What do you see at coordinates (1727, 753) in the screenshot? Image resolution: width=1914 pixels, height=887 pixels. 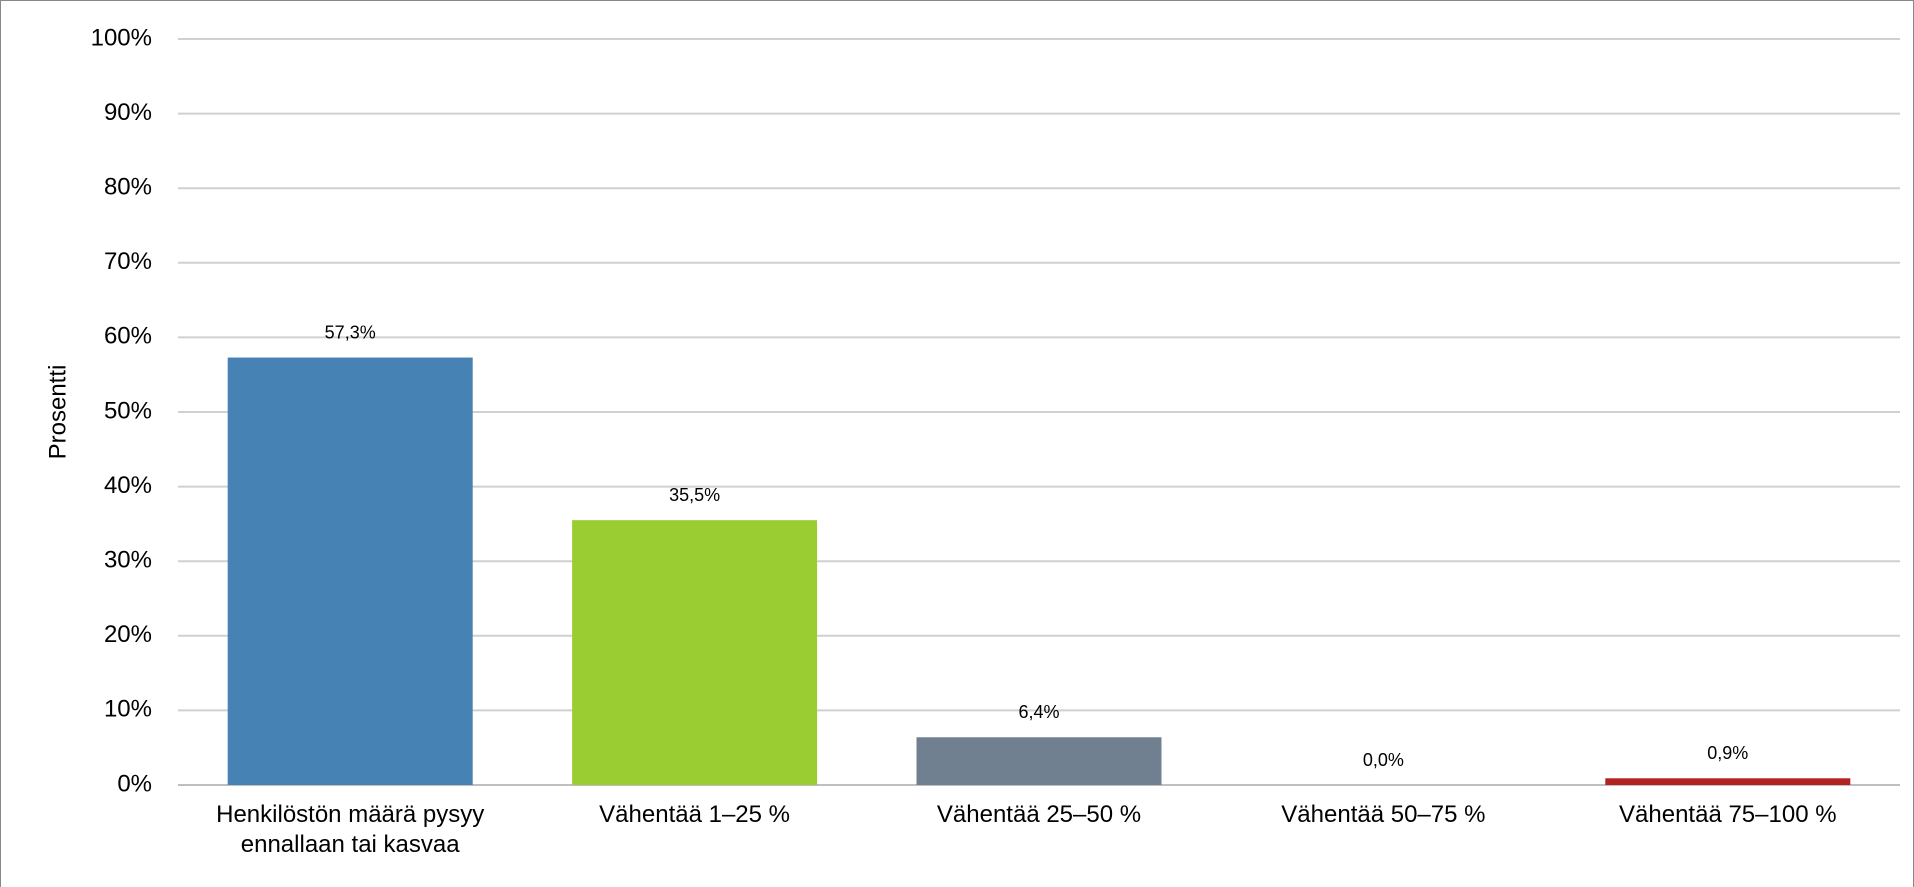 I see `data-label: 0,9%` at bounding box center [1727, 753].